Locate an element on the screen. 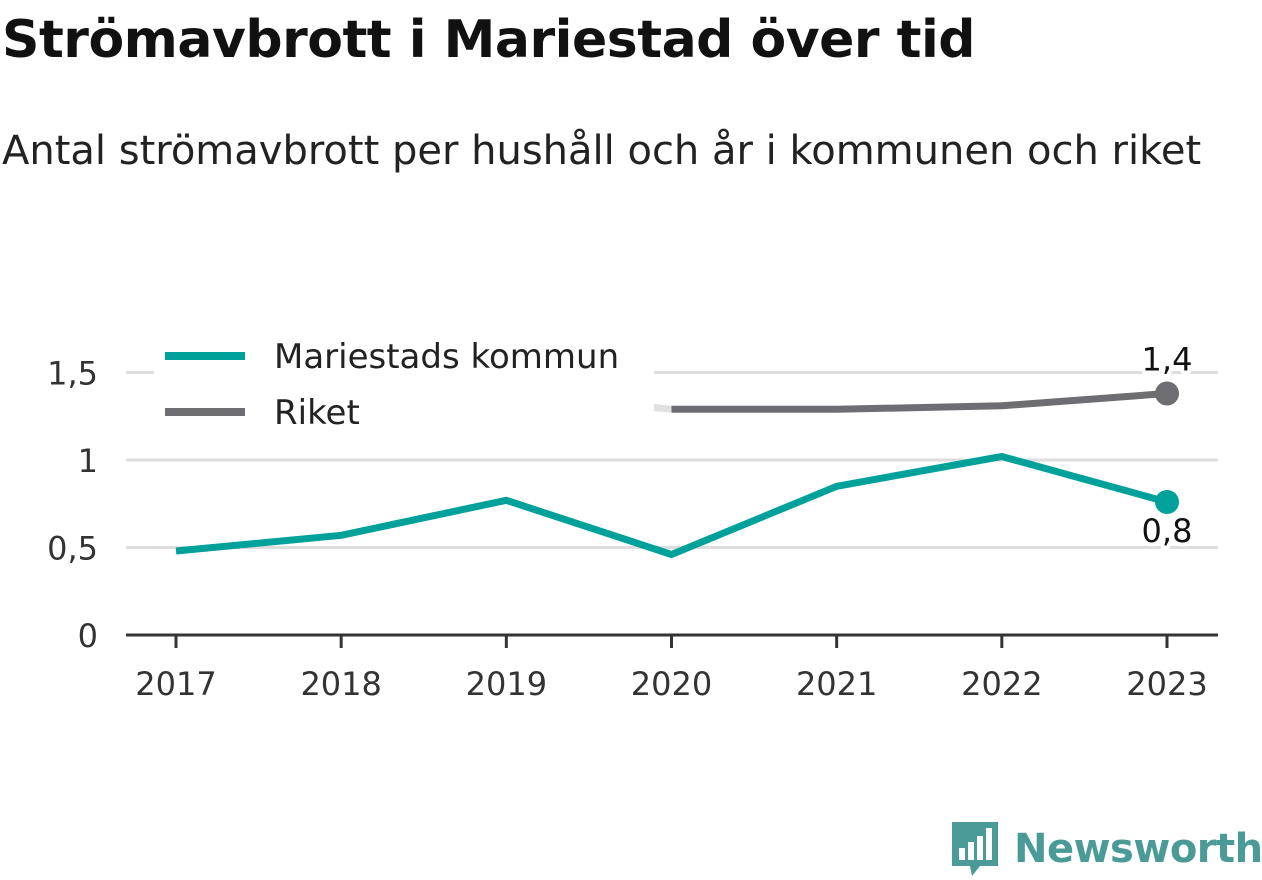 Image resolution: width=1262 pixels, height=880 pixels. y-tick-label: 1 is located at coordinates (88, 461).